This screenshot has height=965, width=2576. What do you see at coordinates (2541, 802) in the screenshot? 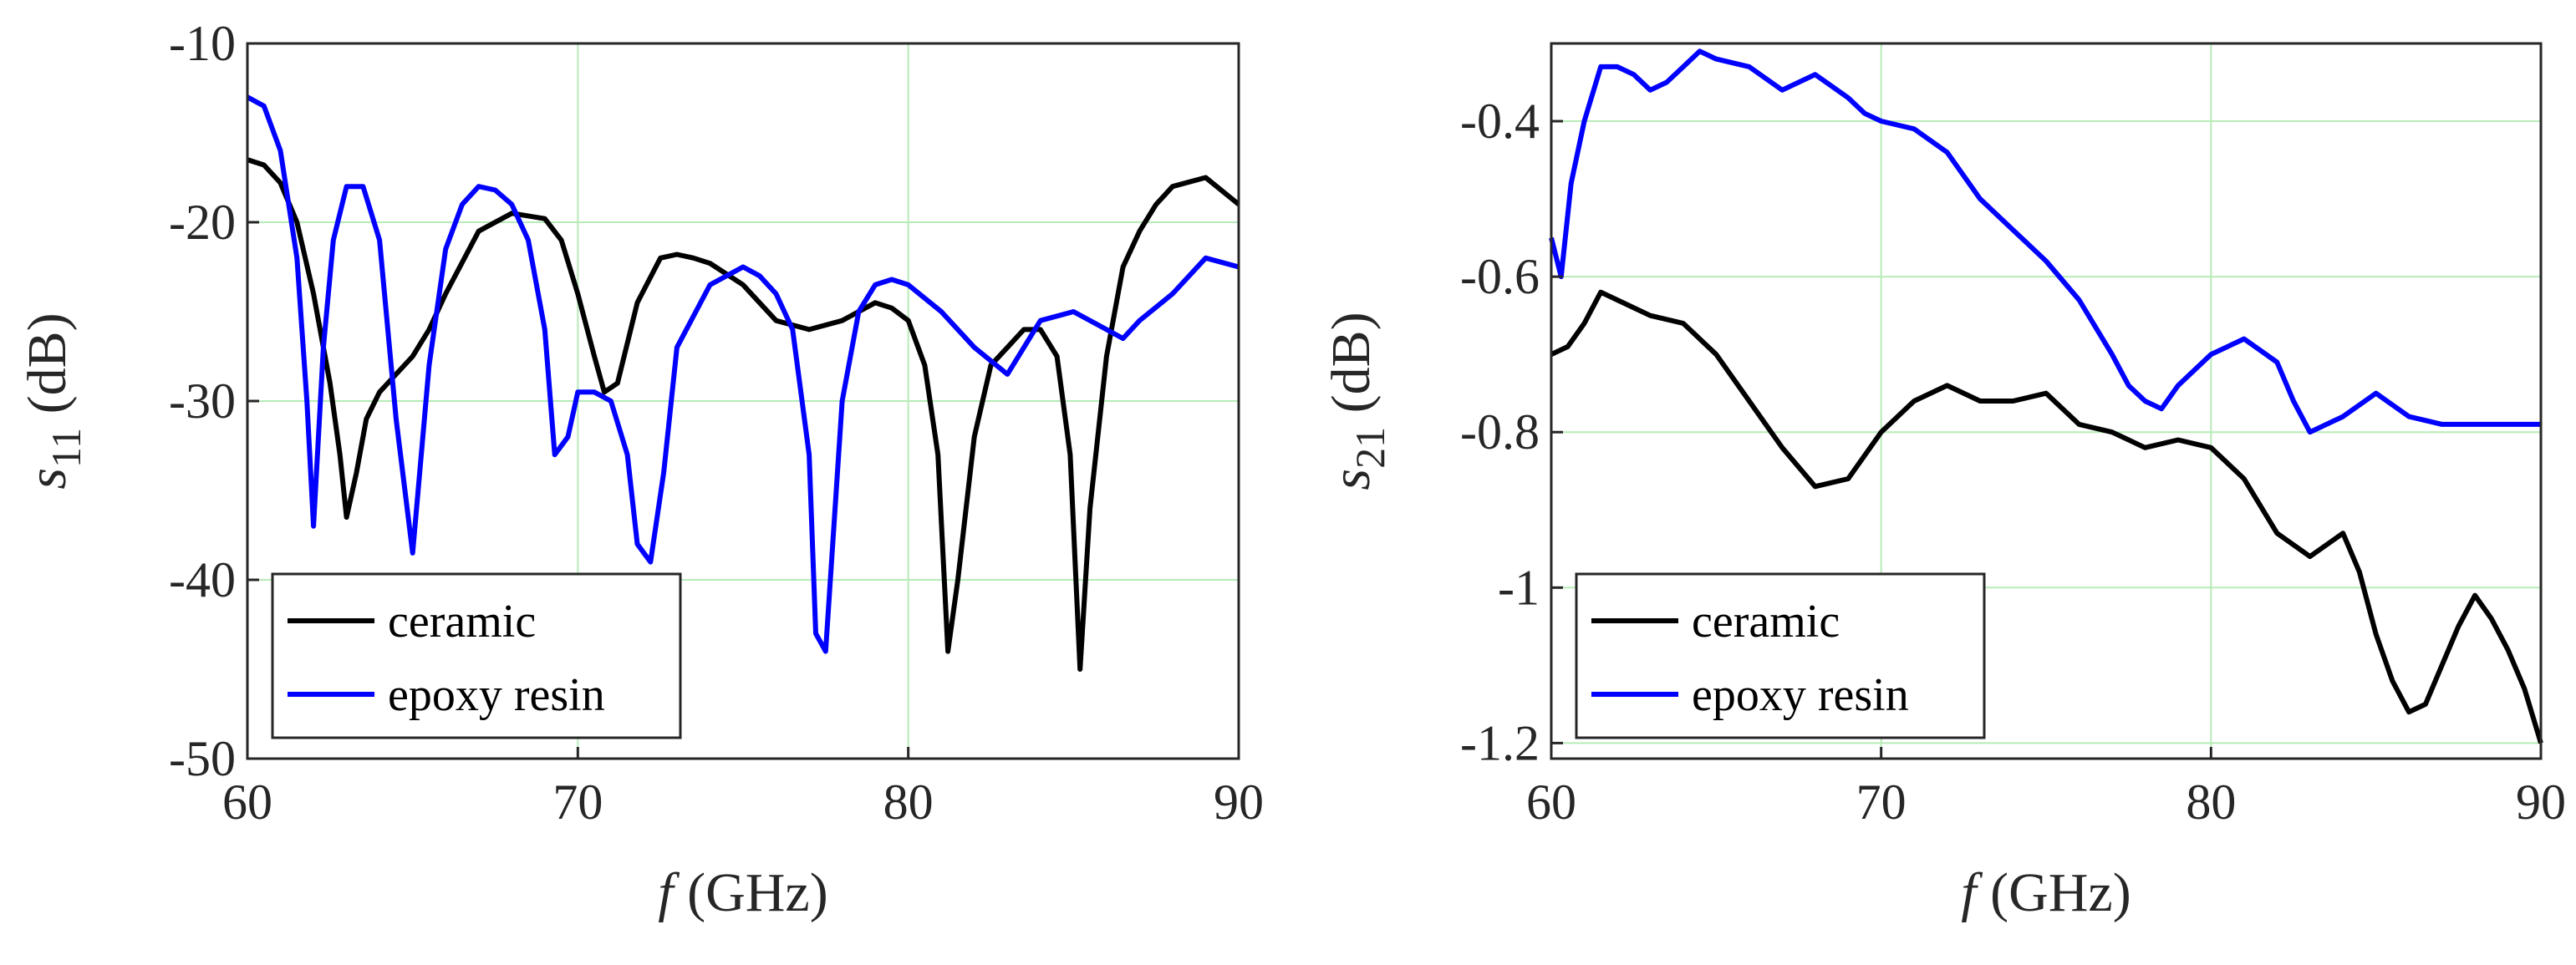
I see `chart2-x-tick-label-3: 90` at bounding box center [2541, 802].